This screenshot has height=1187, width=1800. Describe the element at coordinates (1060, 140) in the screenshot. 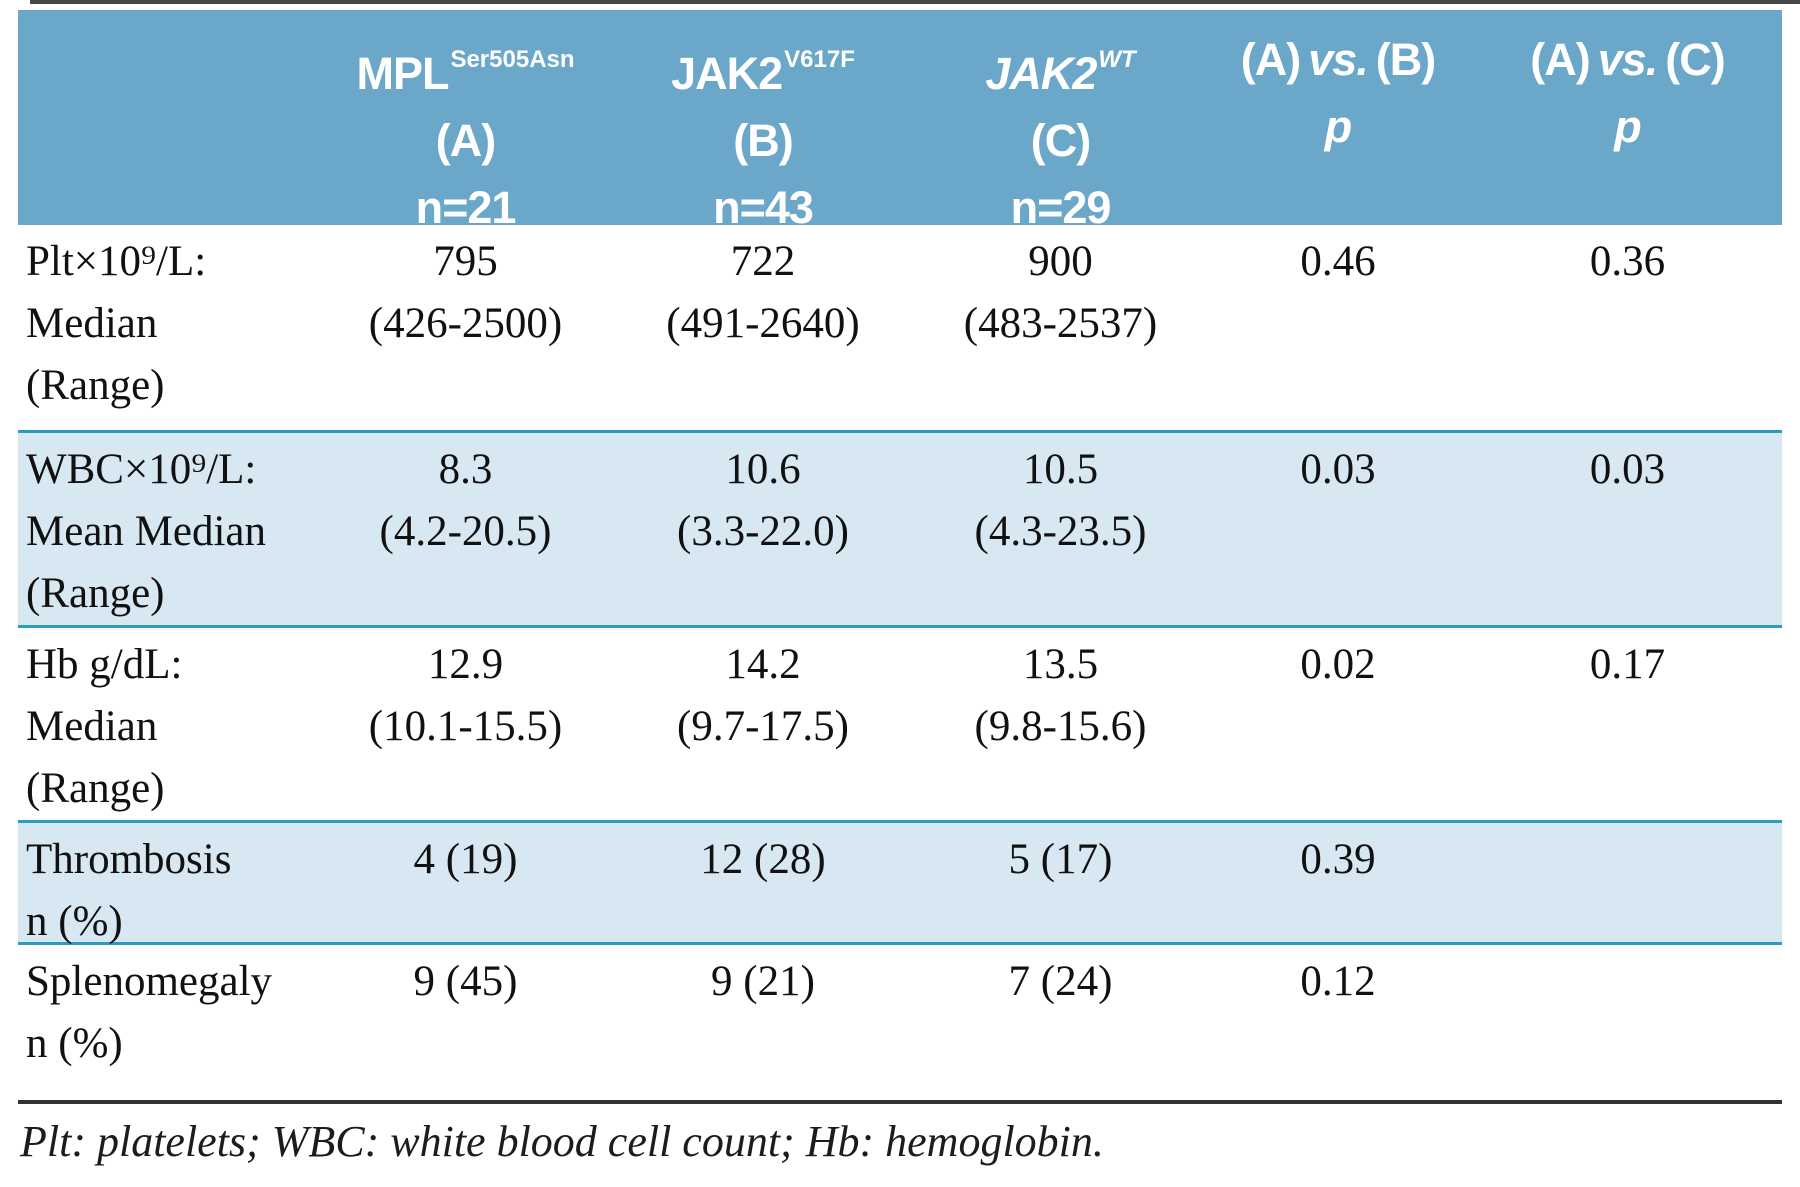

I see `group-letter: (C)` at that location.